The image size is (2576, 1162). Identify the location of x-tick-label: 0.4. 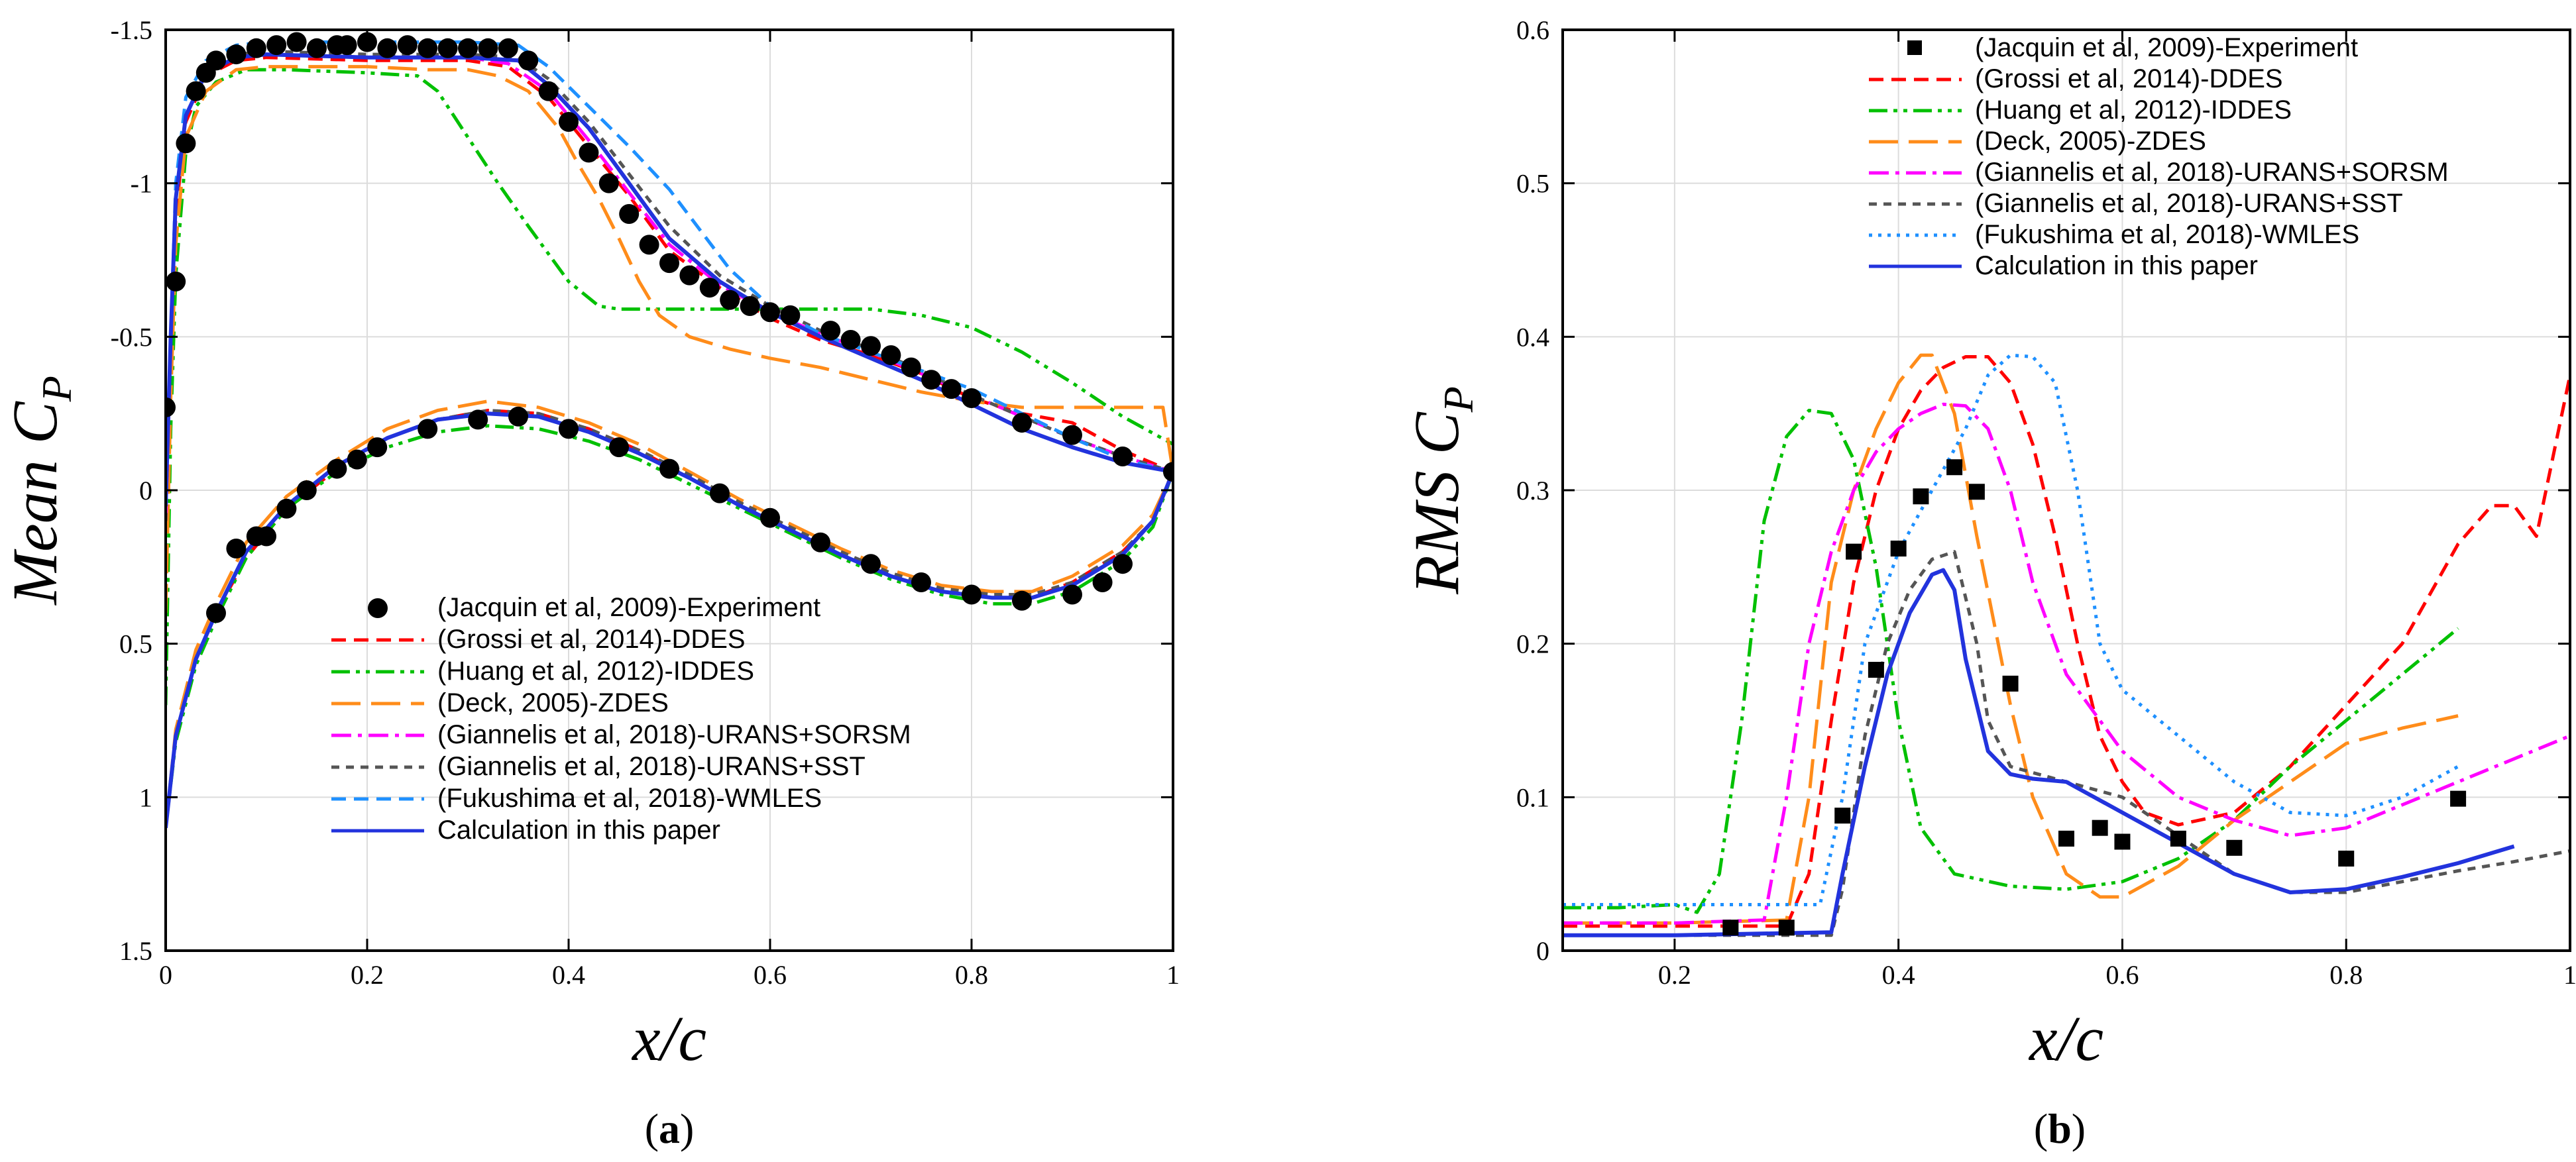
(569, 975).